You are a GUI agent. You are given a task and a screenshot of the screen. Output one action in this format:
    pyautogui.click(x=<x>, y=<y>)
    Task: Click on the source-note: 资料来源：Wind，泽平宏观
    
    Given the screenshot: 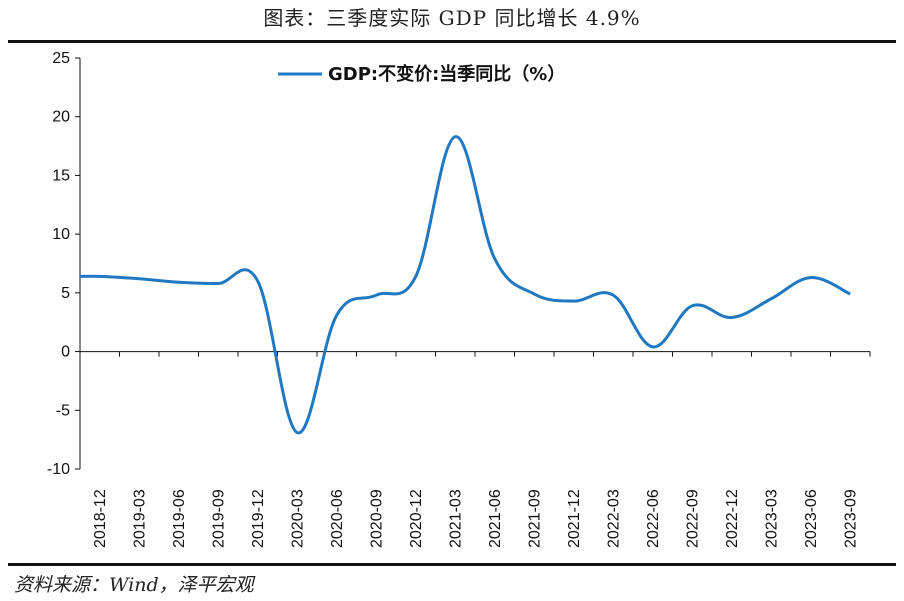 What is the action you would take?
    pyautogui.click(x=134, y=585)
    